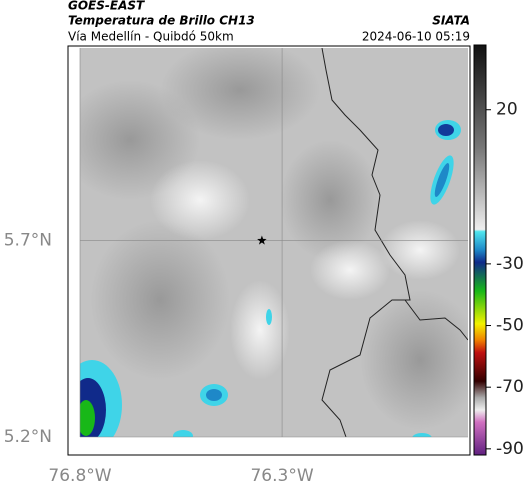 This screenshot has width=526, height=495. I want to click on route: Vía Medellín - Quibdó 50km, so click(151, 37).